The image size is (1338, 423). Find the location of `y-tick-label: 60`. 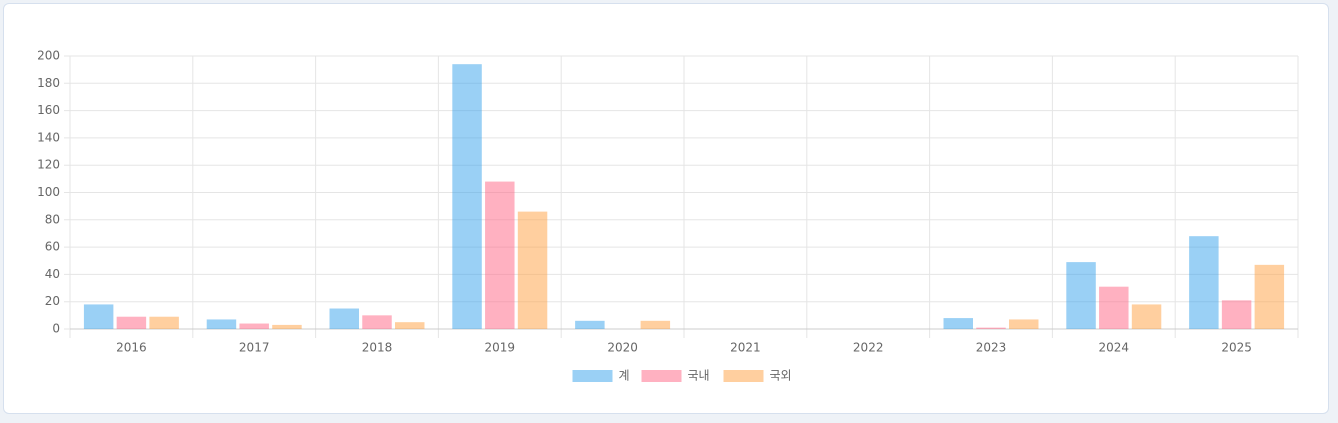

y-tick-label: 60 is located at coordinates (52, 247).